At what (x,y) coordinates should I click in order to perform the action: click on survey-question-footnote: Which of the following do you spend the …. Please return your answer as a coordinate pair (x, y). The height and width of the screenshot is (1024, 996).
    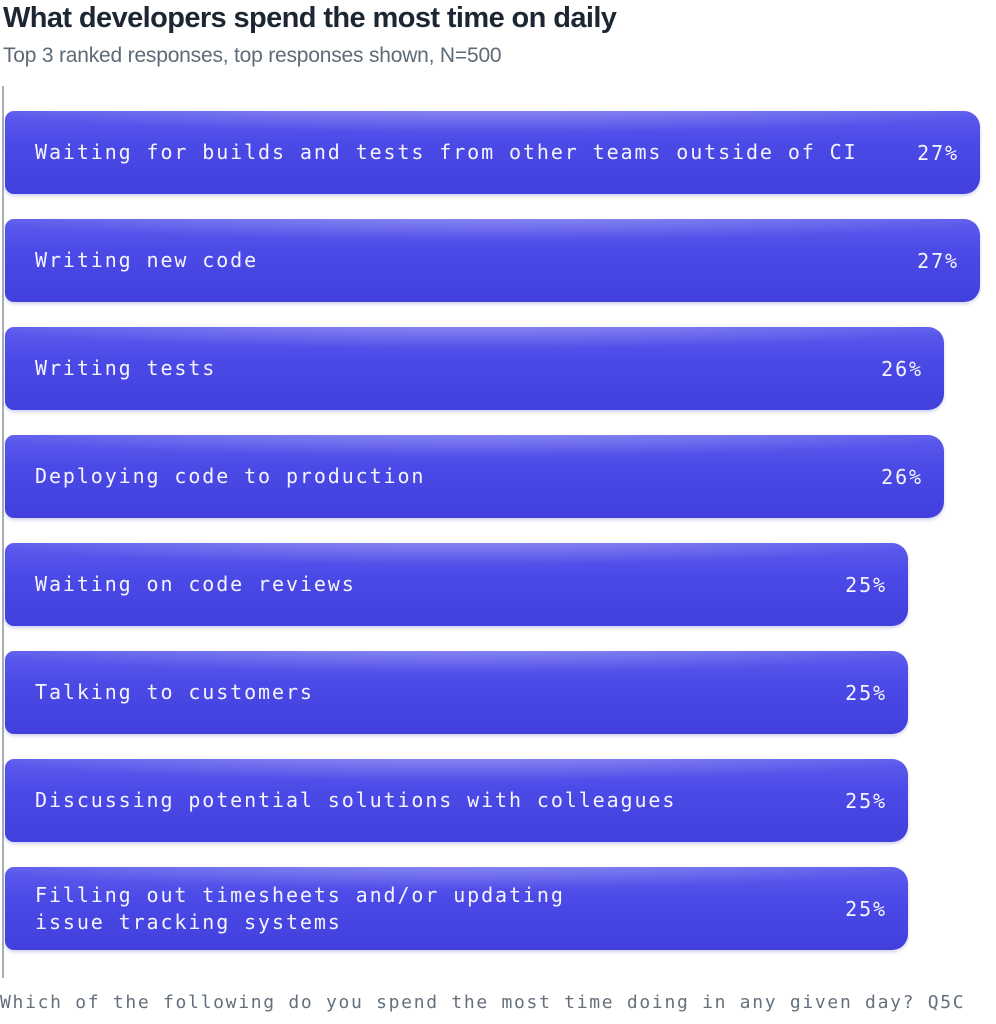
    Looking at the image, I should click on (483, 1003).